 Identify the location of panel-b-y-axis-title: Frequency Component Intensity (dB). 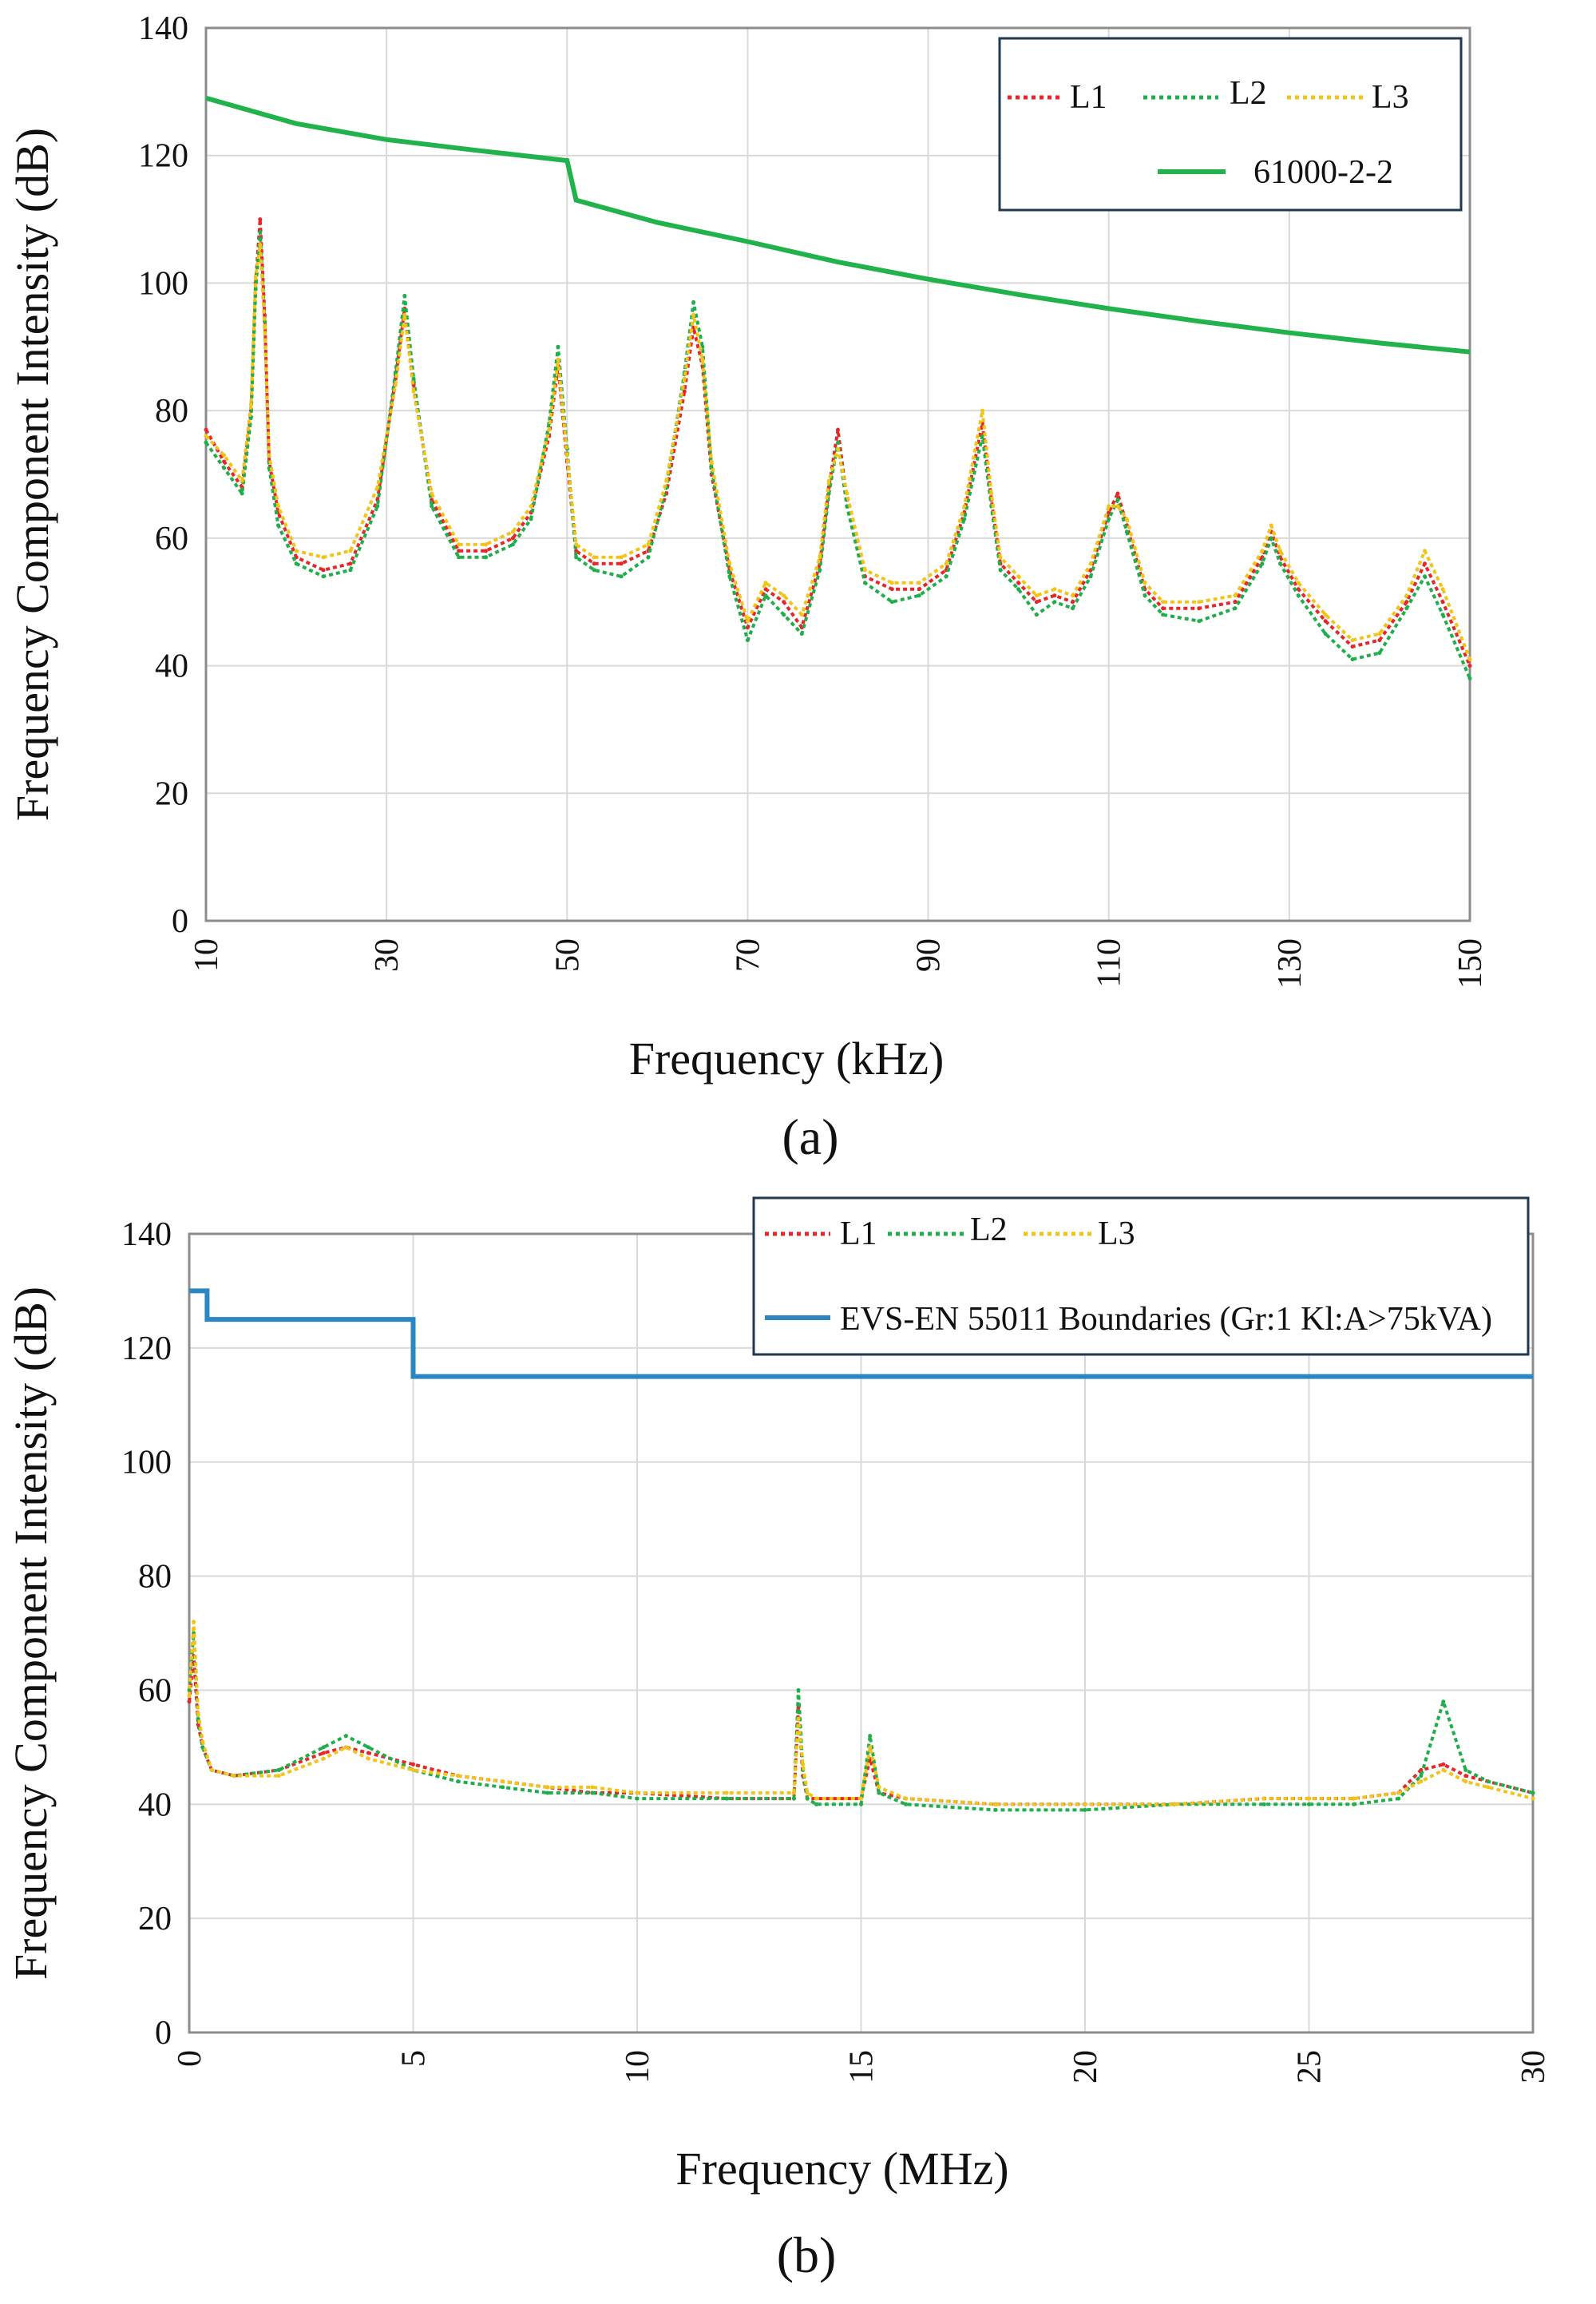
(31, 1633).